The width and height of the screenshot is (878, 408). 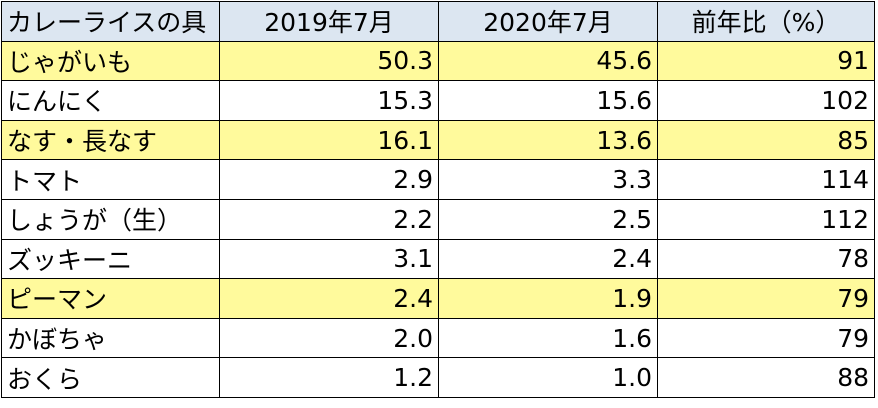 What do you see at coordinates (766, 377) in the screenshot?
I see `value-cell: 88` at bounding box center [766, 377].